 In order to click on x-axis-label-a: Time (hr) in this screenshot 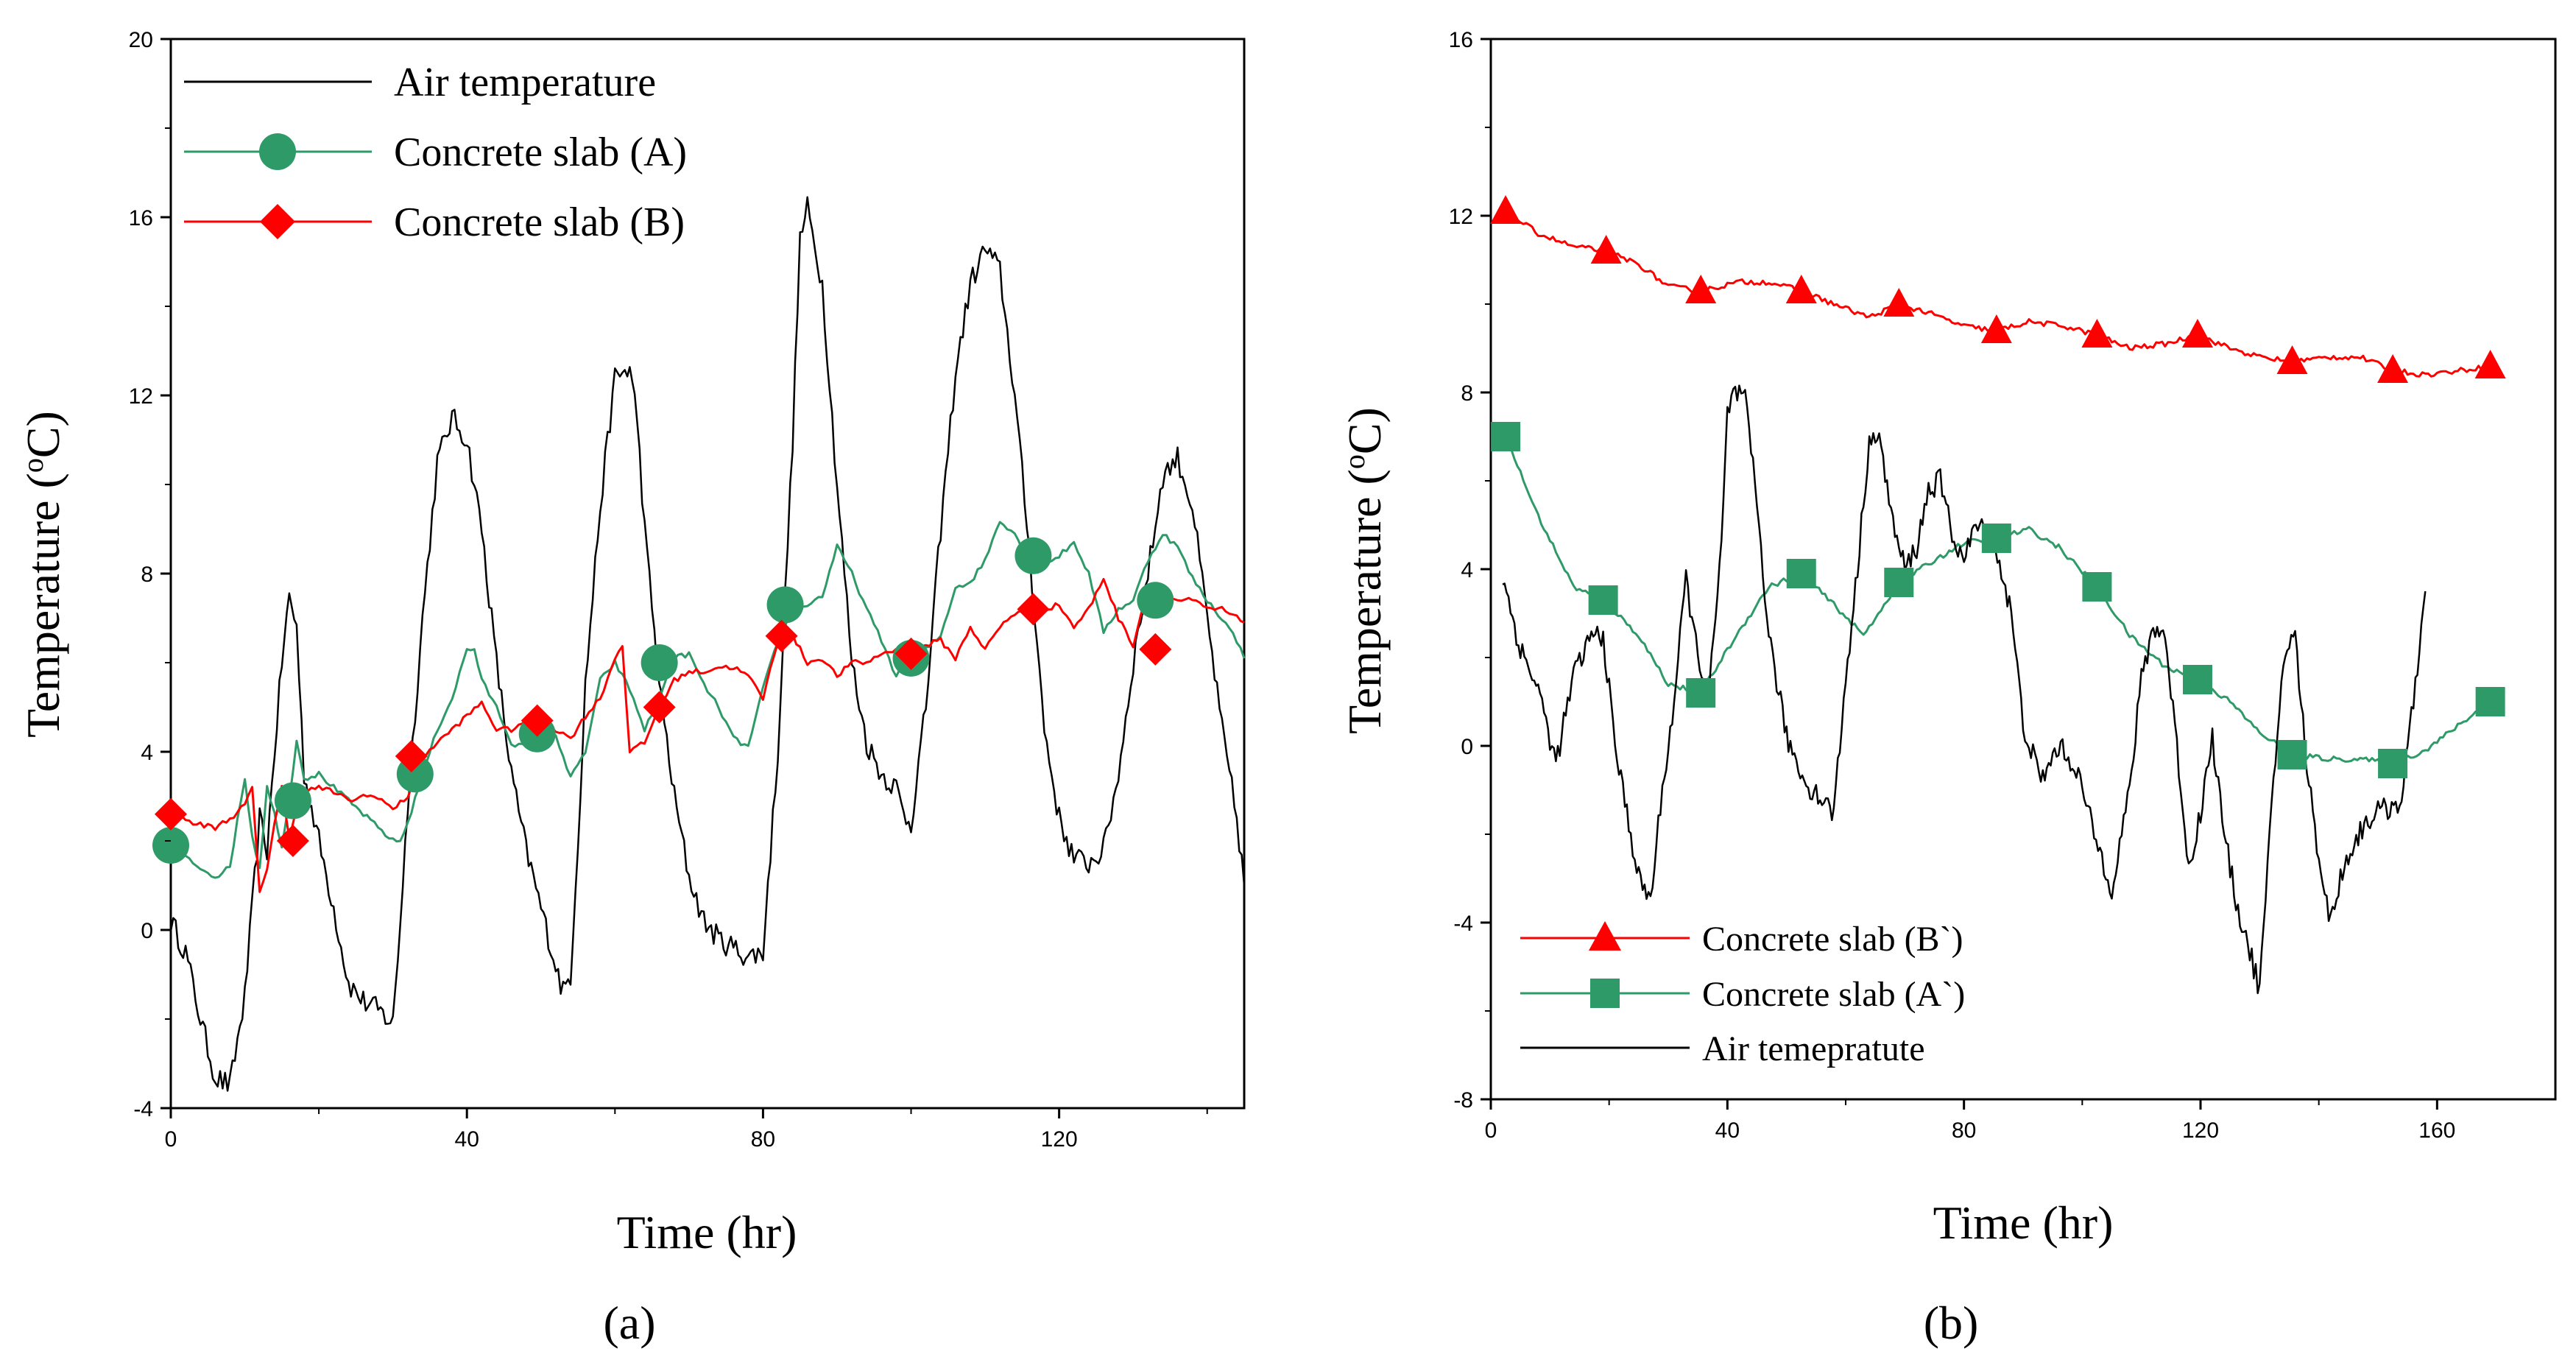, I will do `click(707, 1232)`.